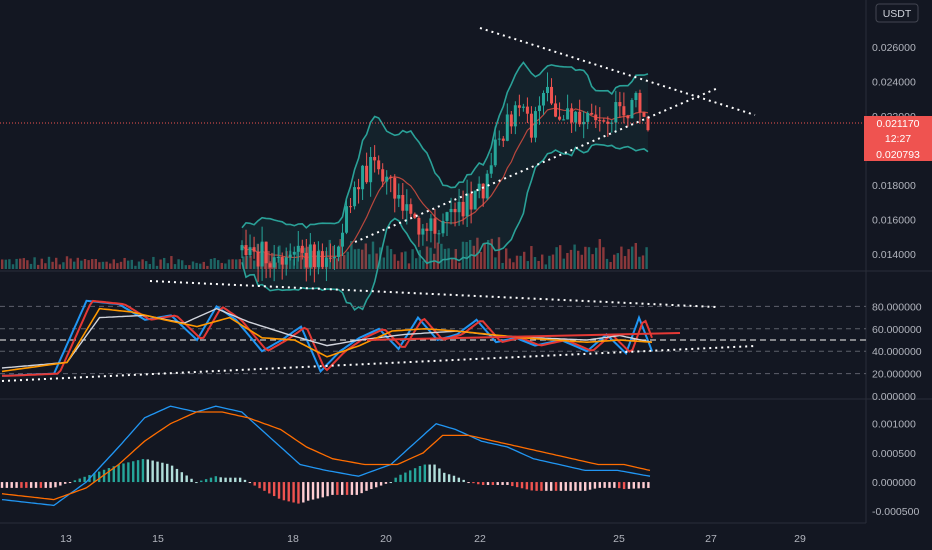 This screenshot has width=932, height=550. What do you see at coordinates (433, 294) in the screenshot?
I see `rsi-trendline-upper` at bounding box center [433, 294].